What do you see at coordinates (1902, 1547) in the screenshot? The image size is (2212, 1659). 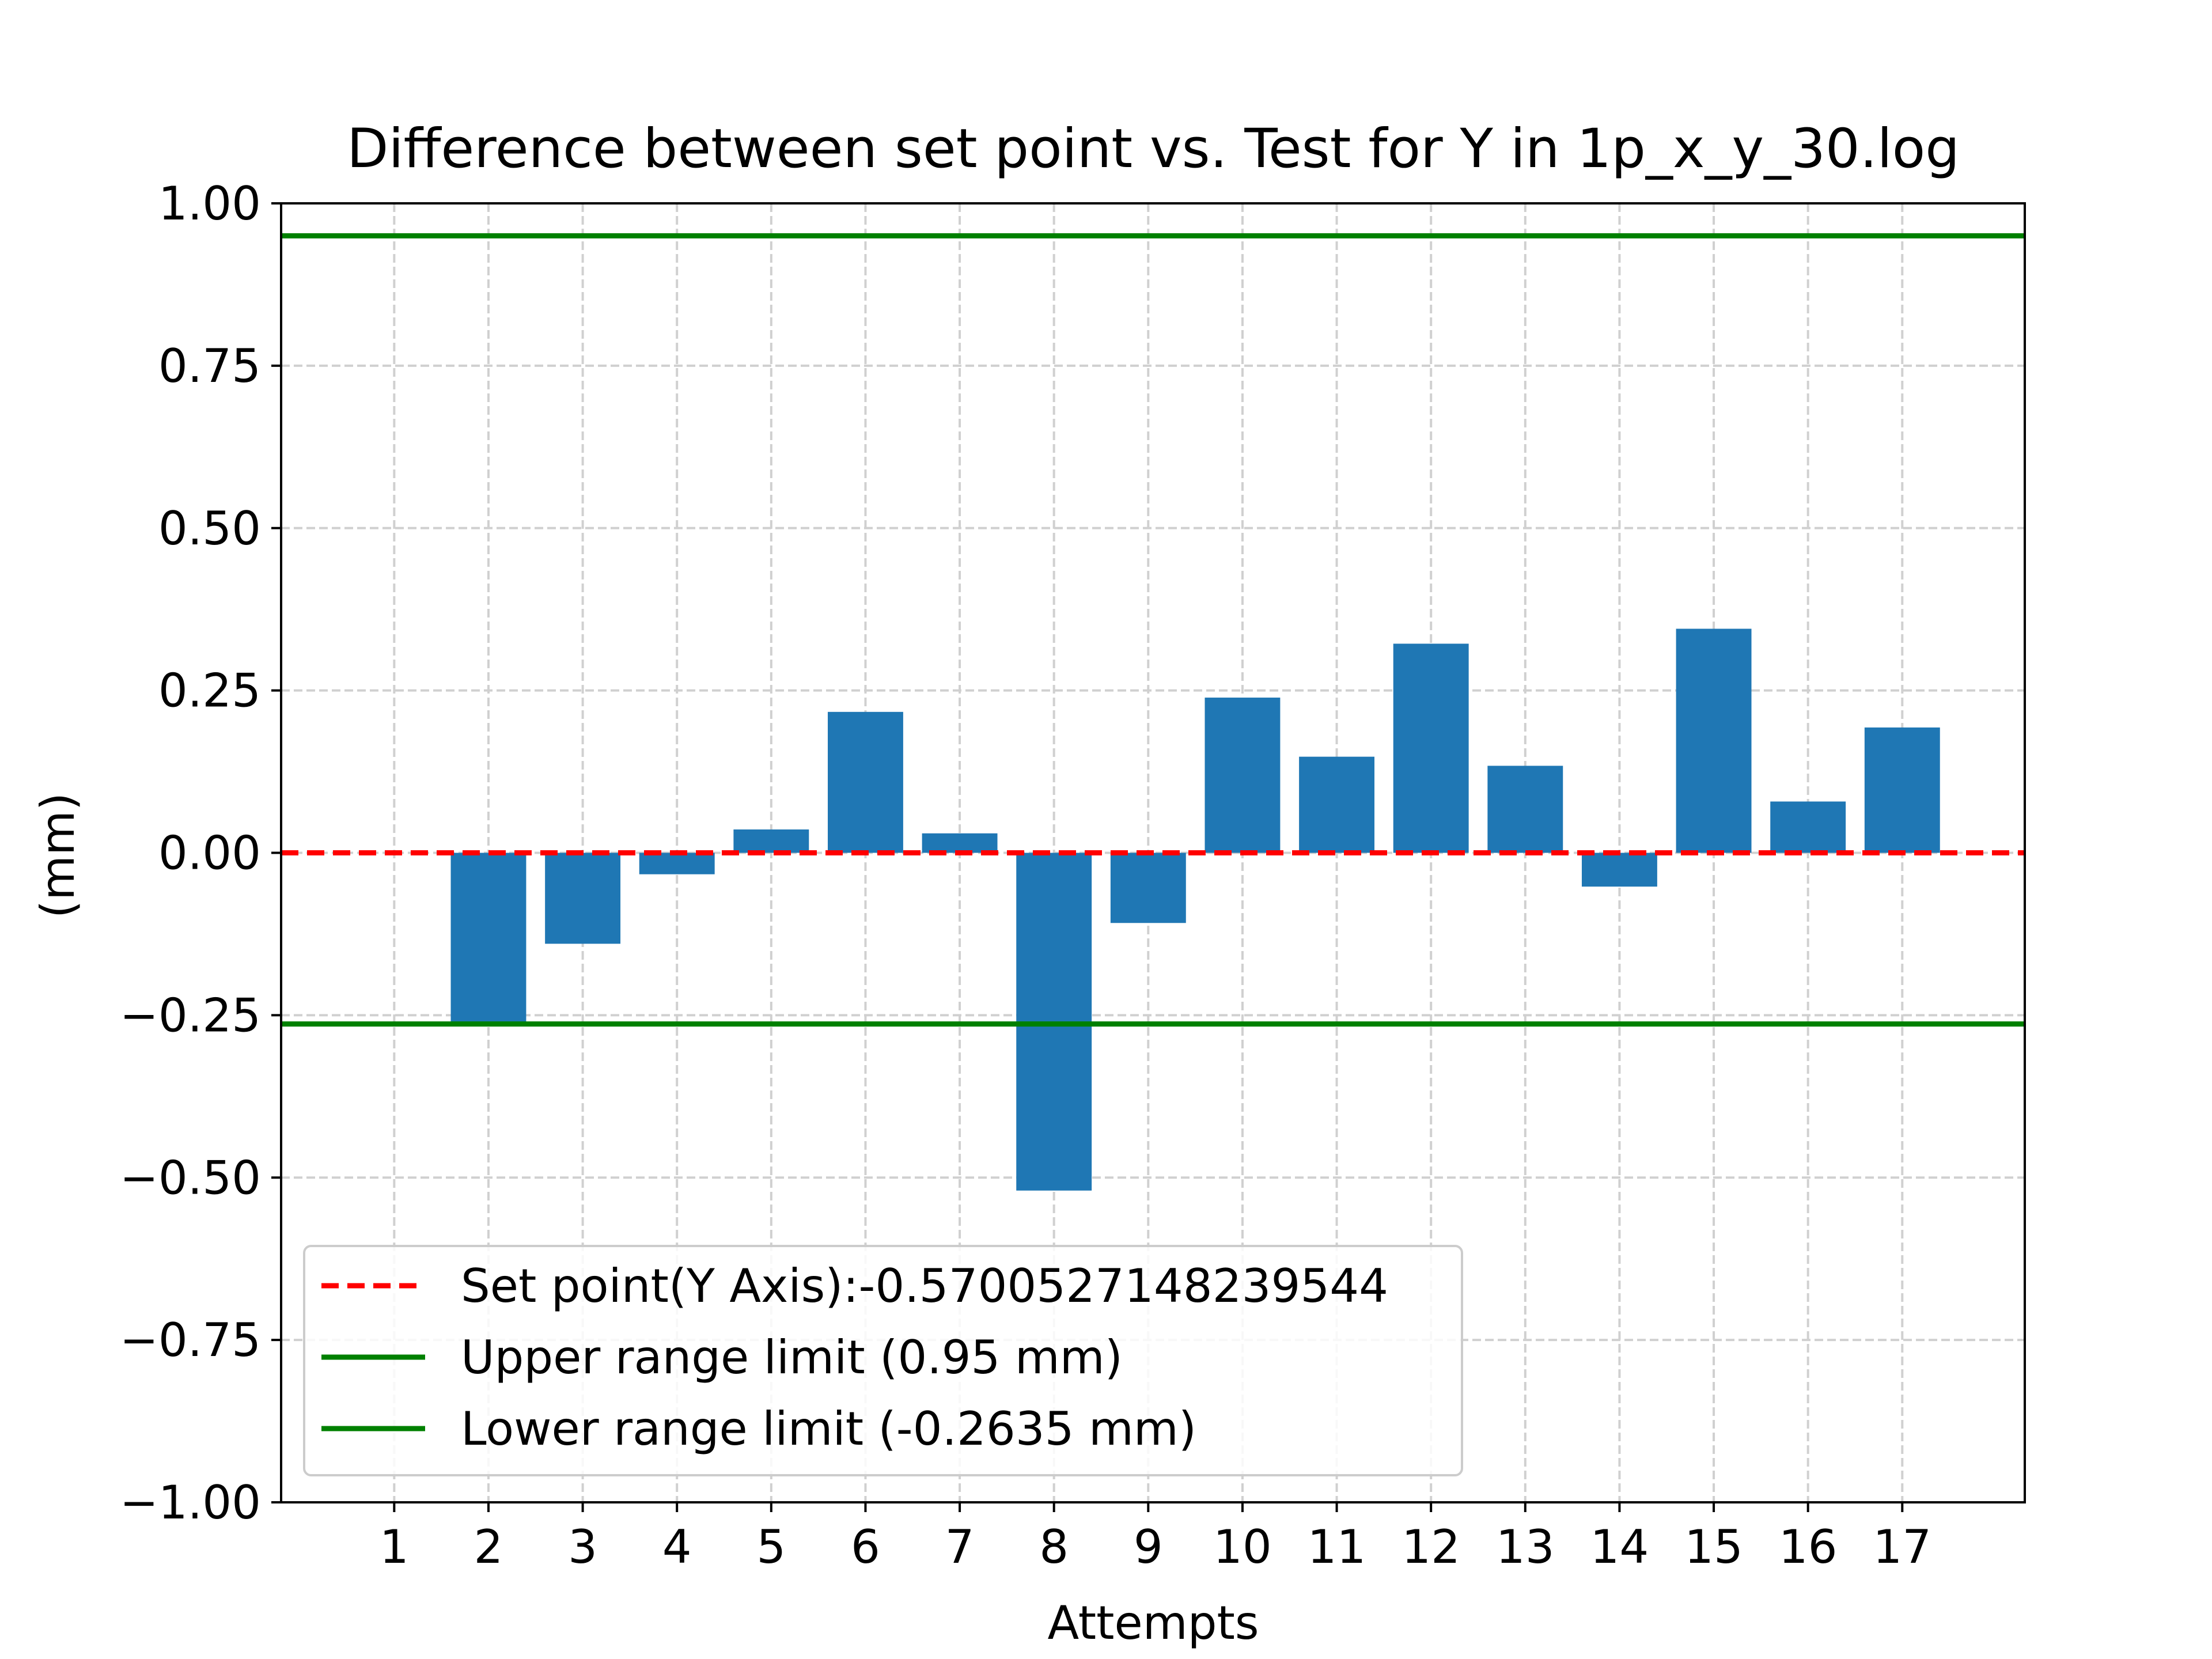 I see `x-tick-label-17: 17` at bounding box center [1902, 1547].